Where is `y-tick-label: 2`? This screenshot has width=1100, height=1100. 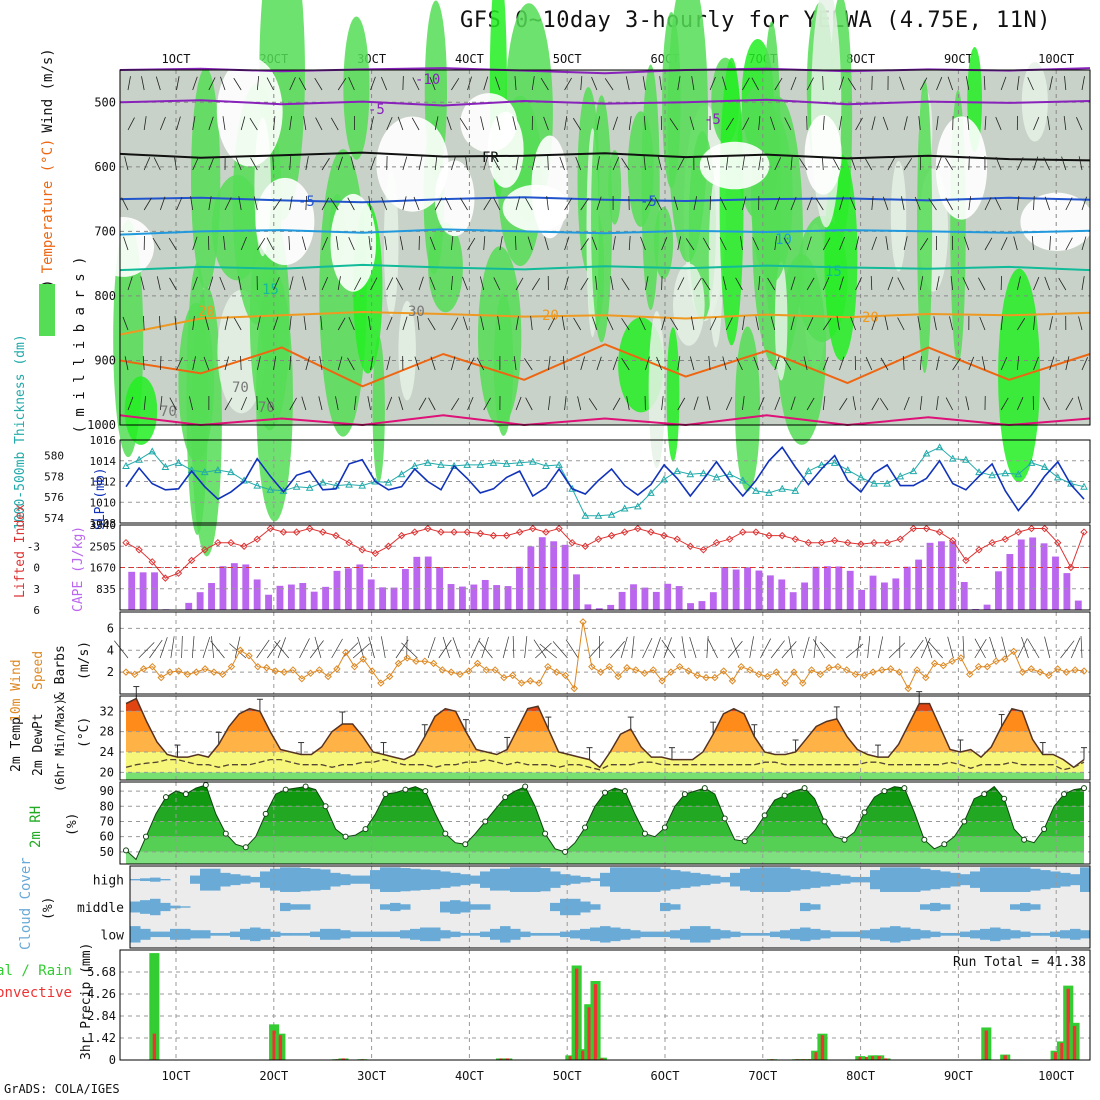 y-tick-label: 2 is located at coordinates (110, 672).